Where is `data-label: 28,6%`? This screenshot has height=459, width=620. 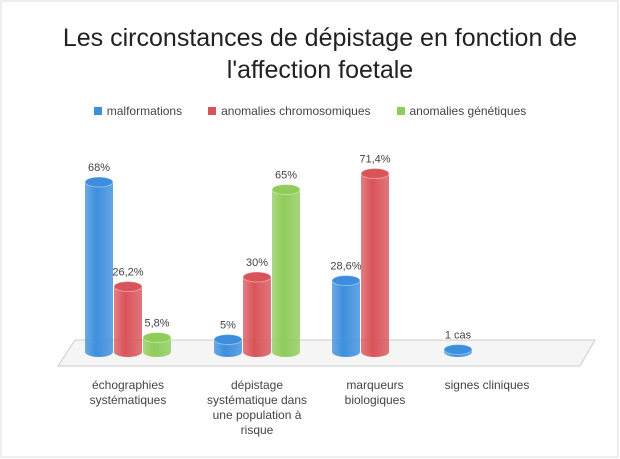 data-label: 28,6% is located at coordinates (345, 267).